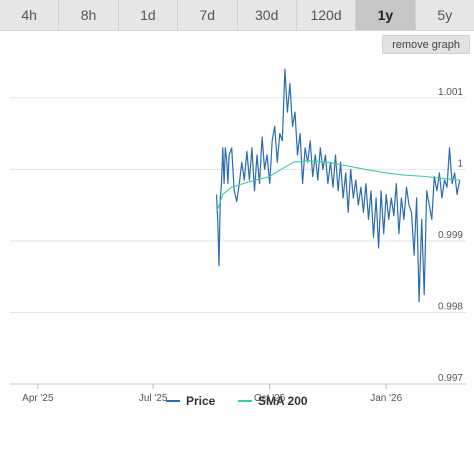  Describe the element at coordinates (89, 15) in the screenshot. I see `tab-8h: 8h` at that location.